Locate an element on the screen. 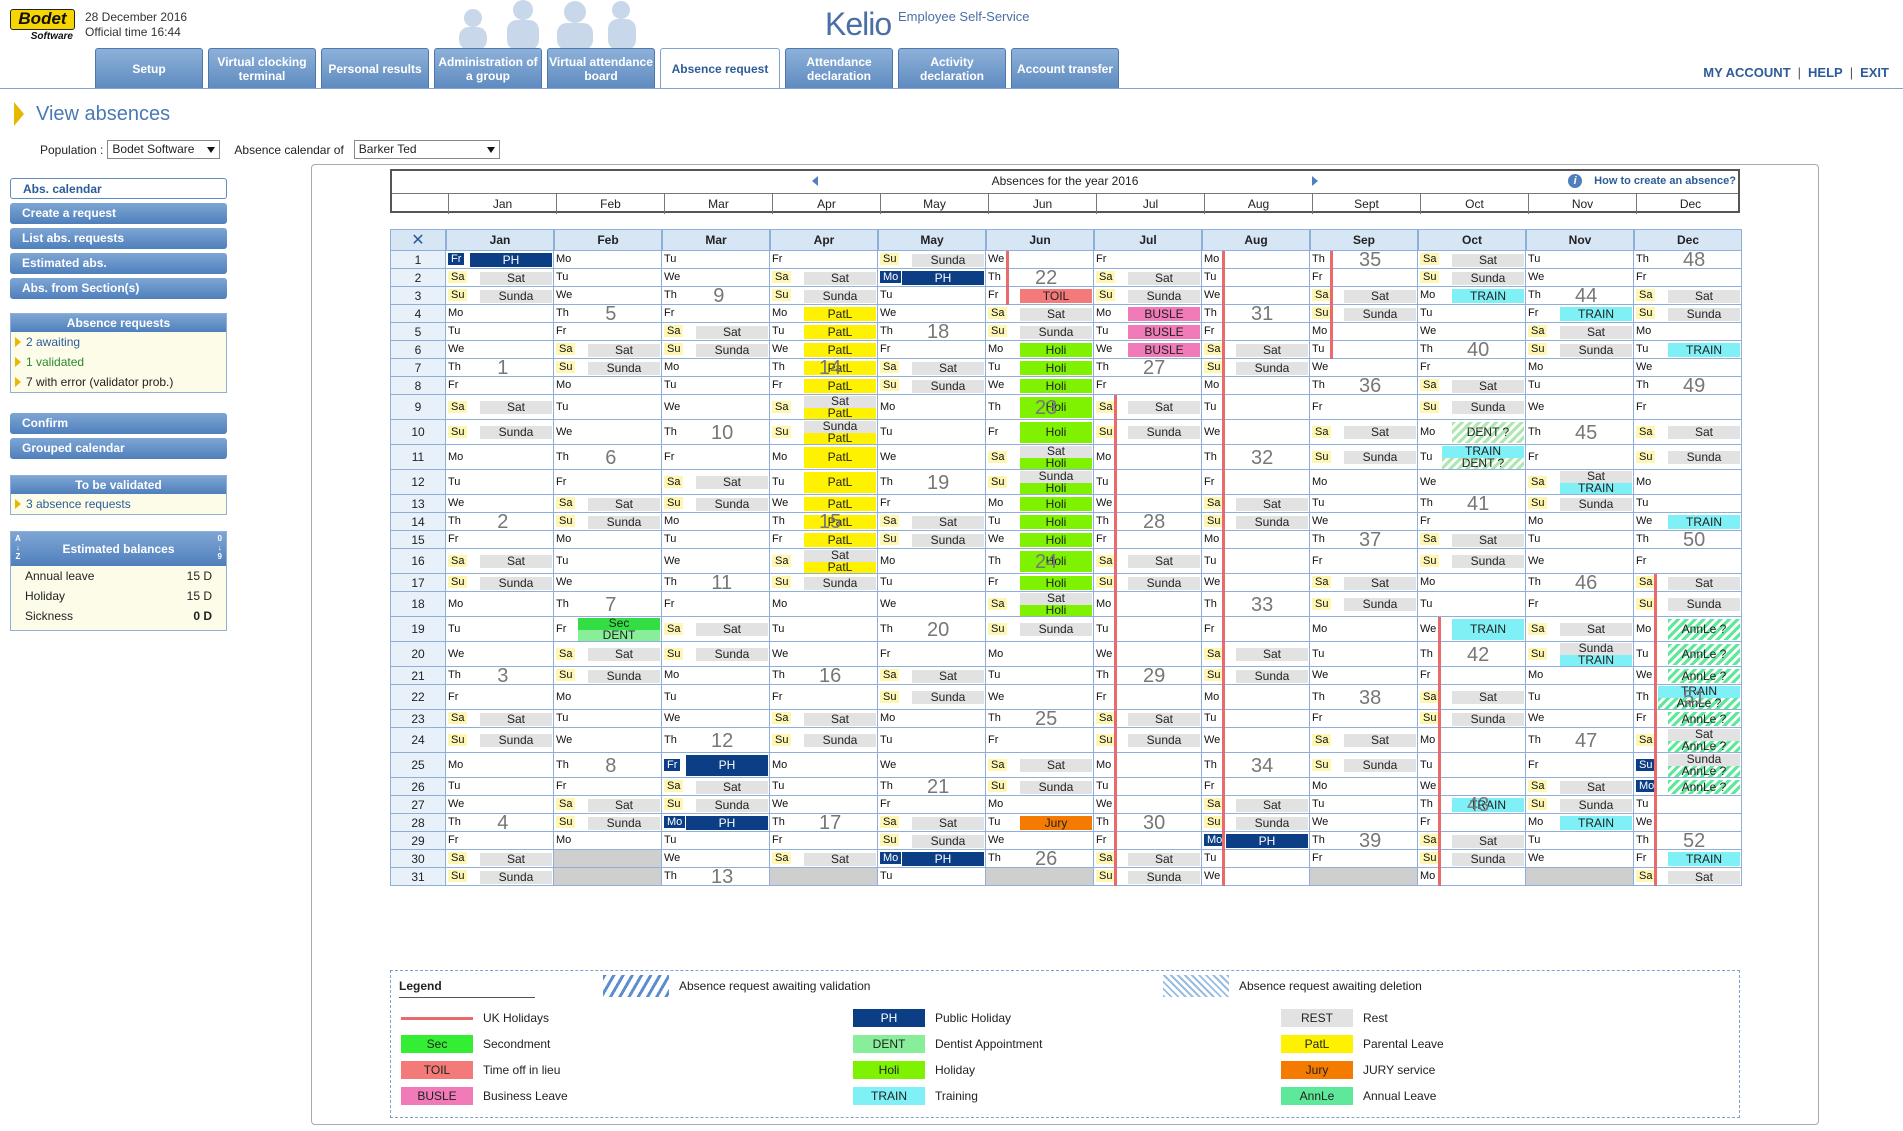 The width and height of the screenshot is (1903, 1131). absence-block: Sec is located at coordinates (619, 623).